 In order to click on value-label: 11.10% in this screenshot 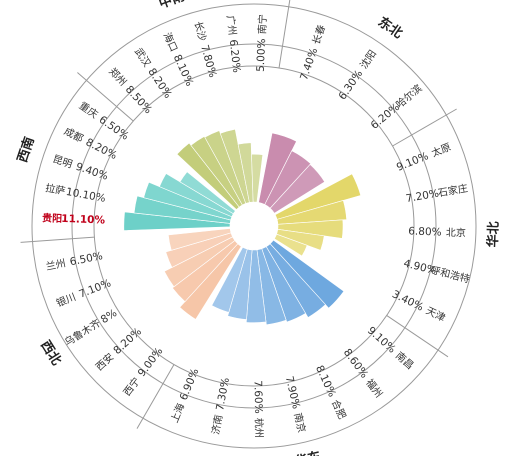, I will do `click(83, 220)`.